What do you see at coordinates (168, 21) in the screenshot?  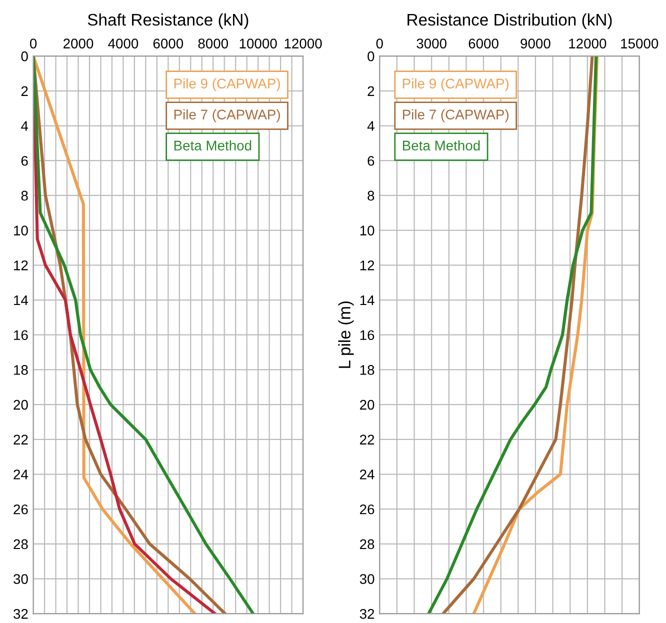 I see `chart-title: Shaft Resistance (kN)` at bounding box center [168, 21].